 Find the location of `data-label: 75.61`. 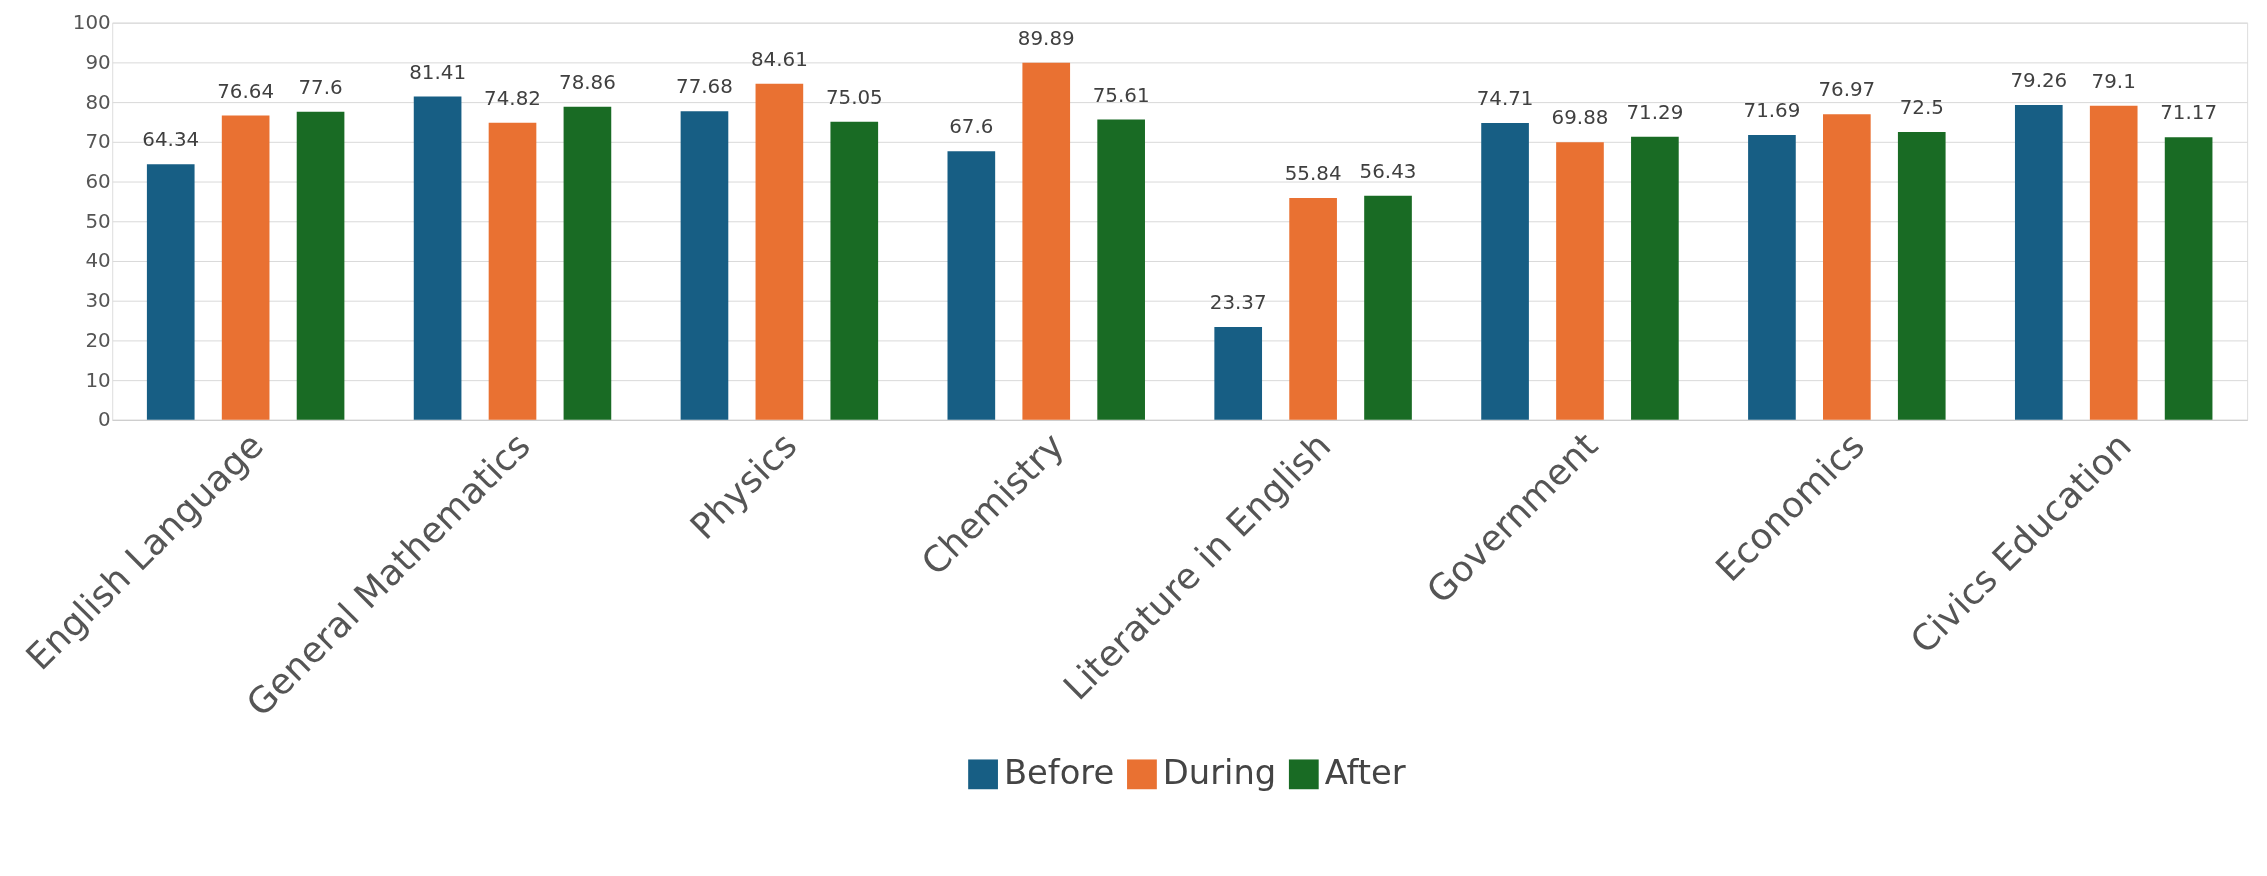

data-label: 75.61 is located at coordinates (1121, 95).